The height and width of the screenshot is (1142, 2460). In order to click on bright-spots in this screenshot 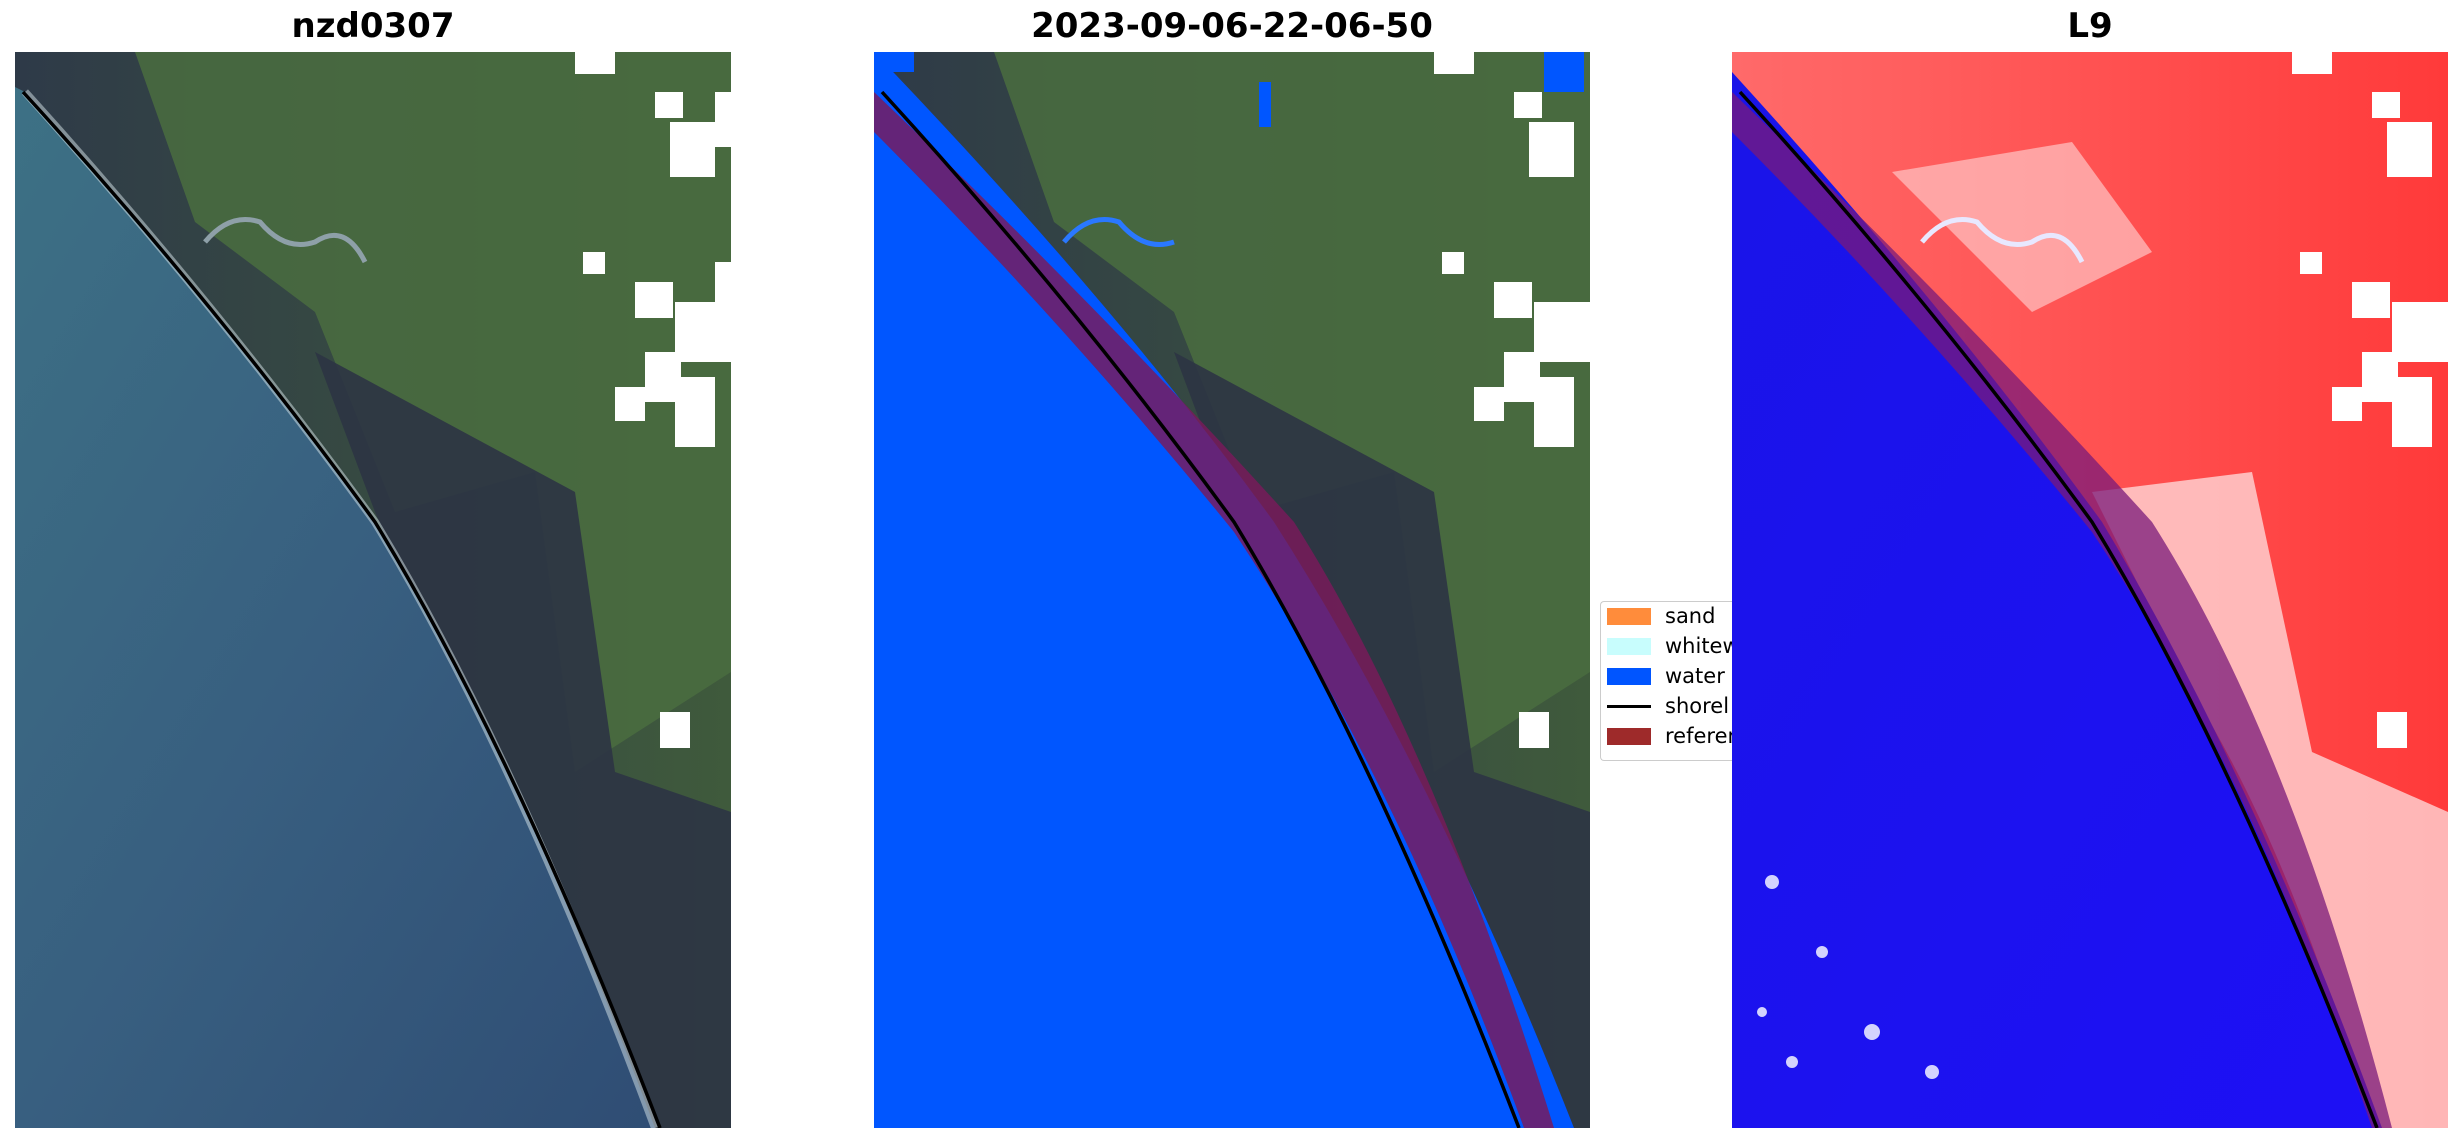, I will do `click(1848, 977)`.